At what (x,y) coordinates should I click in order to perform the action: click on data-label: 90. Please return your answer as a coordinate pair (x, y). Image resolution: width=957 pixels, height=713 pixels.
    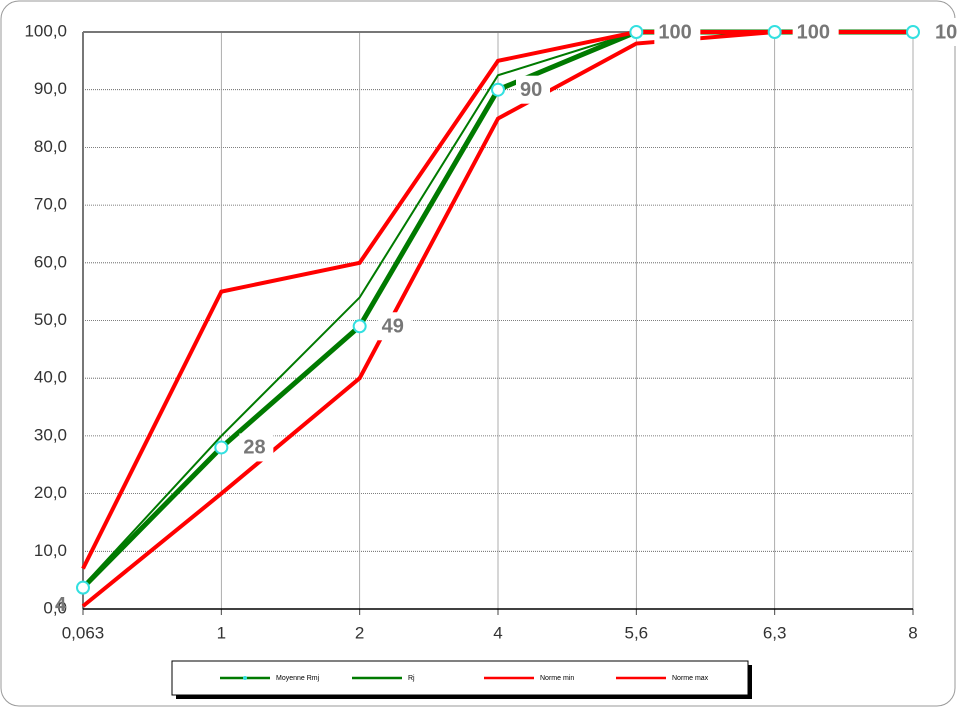
    Looking at the image, I should click on (531, 90).